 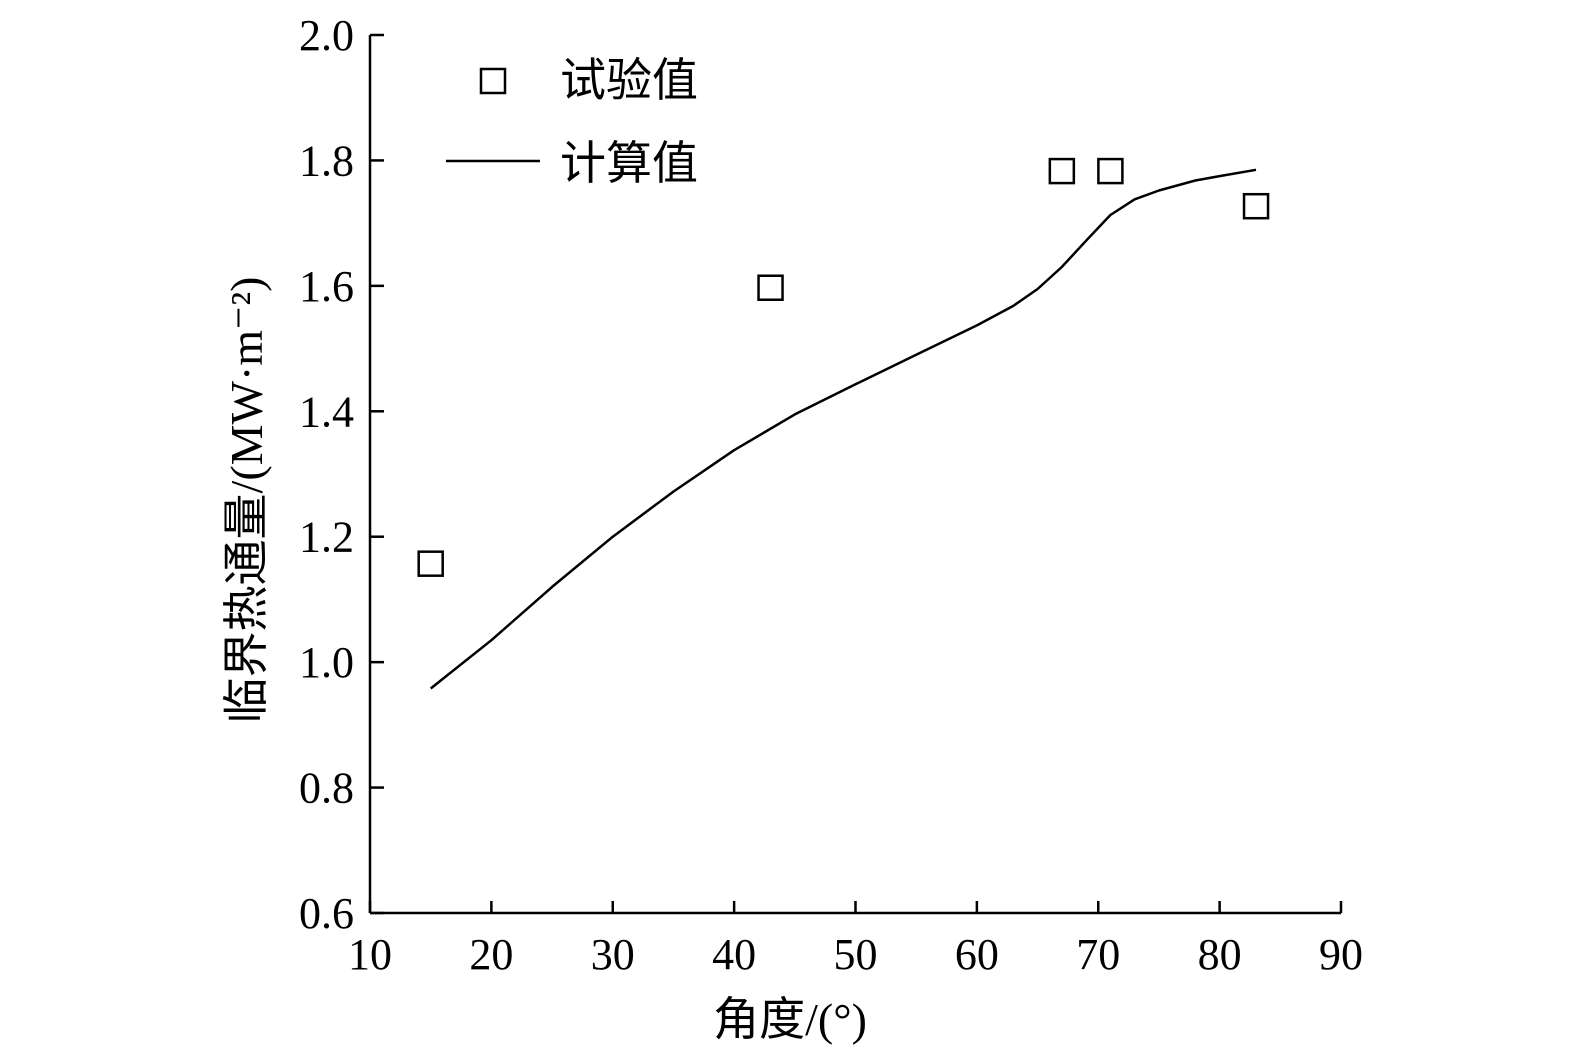 What do you see at coordinates (1220, 954) in the screenshot?
I see `x-tick-label: 80` at bounding box center [1220, 954].